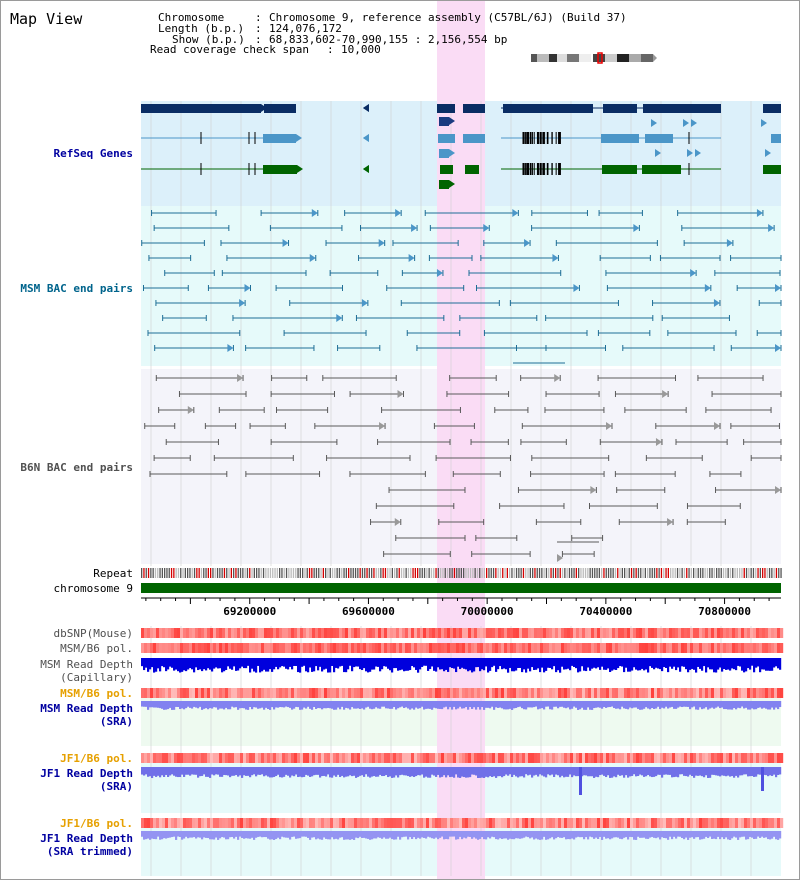 The height and width of the screenshot is (880, 800). I want to click on track-label-msm-pol-sra: MSM/B6 pol., so click(96, 693).